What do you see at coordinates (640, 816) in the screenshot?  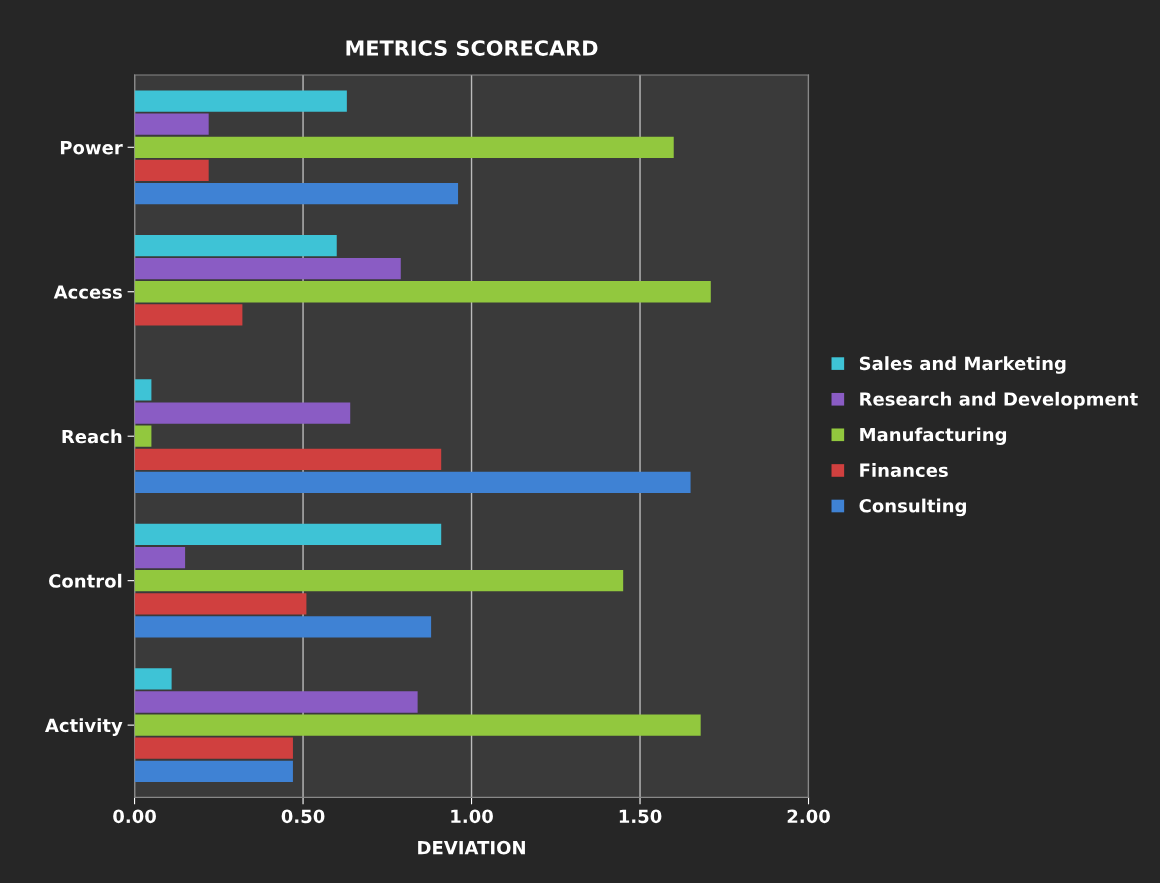 I see `x-tick-label: 1.50` at bounding box center [640, 816].